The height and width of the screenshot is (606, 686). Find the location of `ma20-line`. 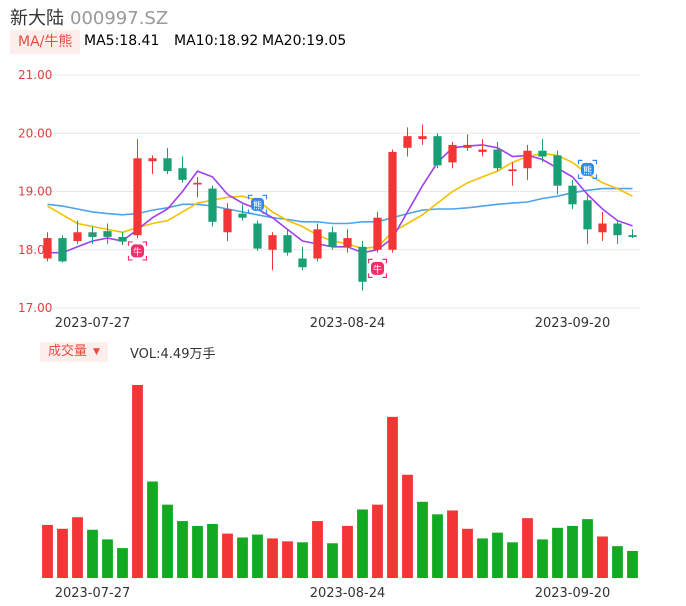

ma20-line is located at coordinates (340, 206).